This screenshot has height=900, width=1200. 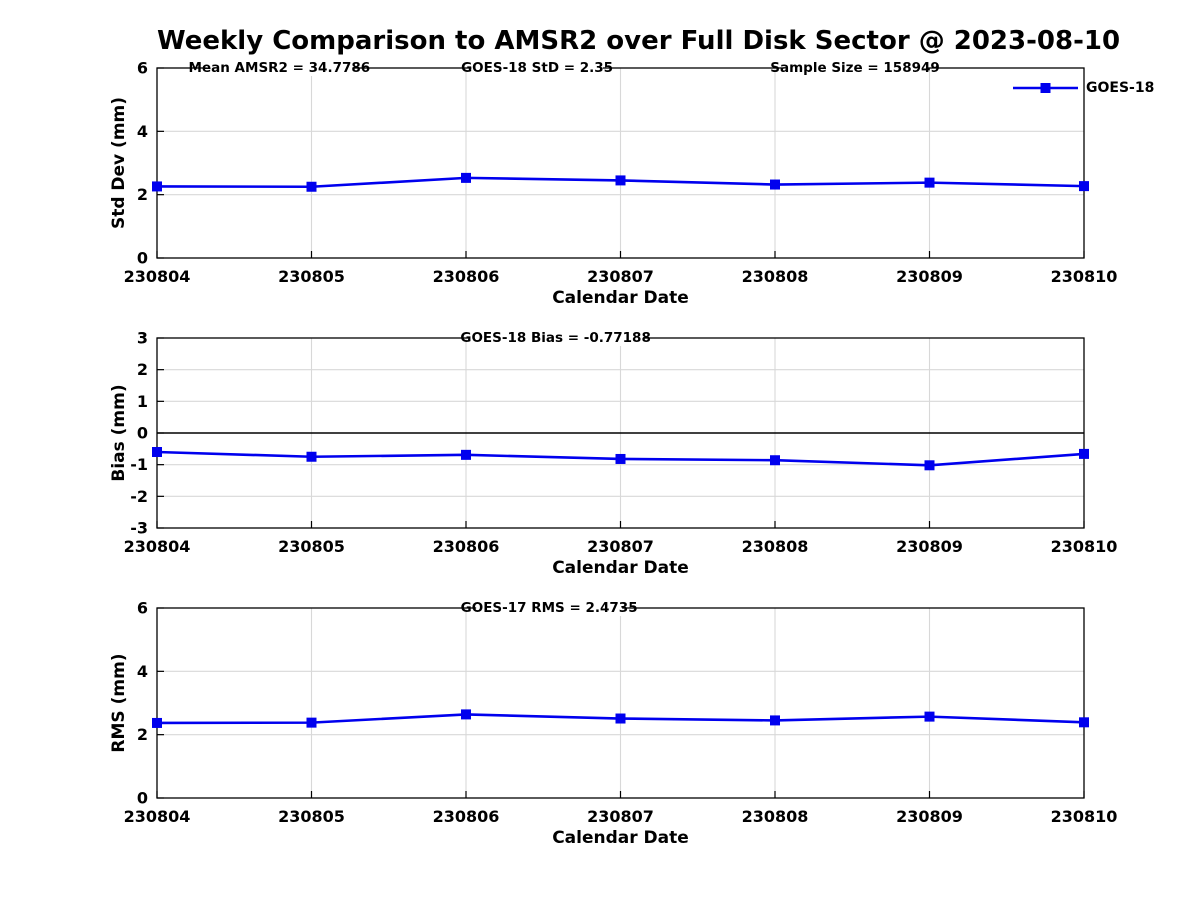 What do you see at coordinates (1045, 88) in the screenshot?
I see `legend-marker` at bounding box center [1045, 88].